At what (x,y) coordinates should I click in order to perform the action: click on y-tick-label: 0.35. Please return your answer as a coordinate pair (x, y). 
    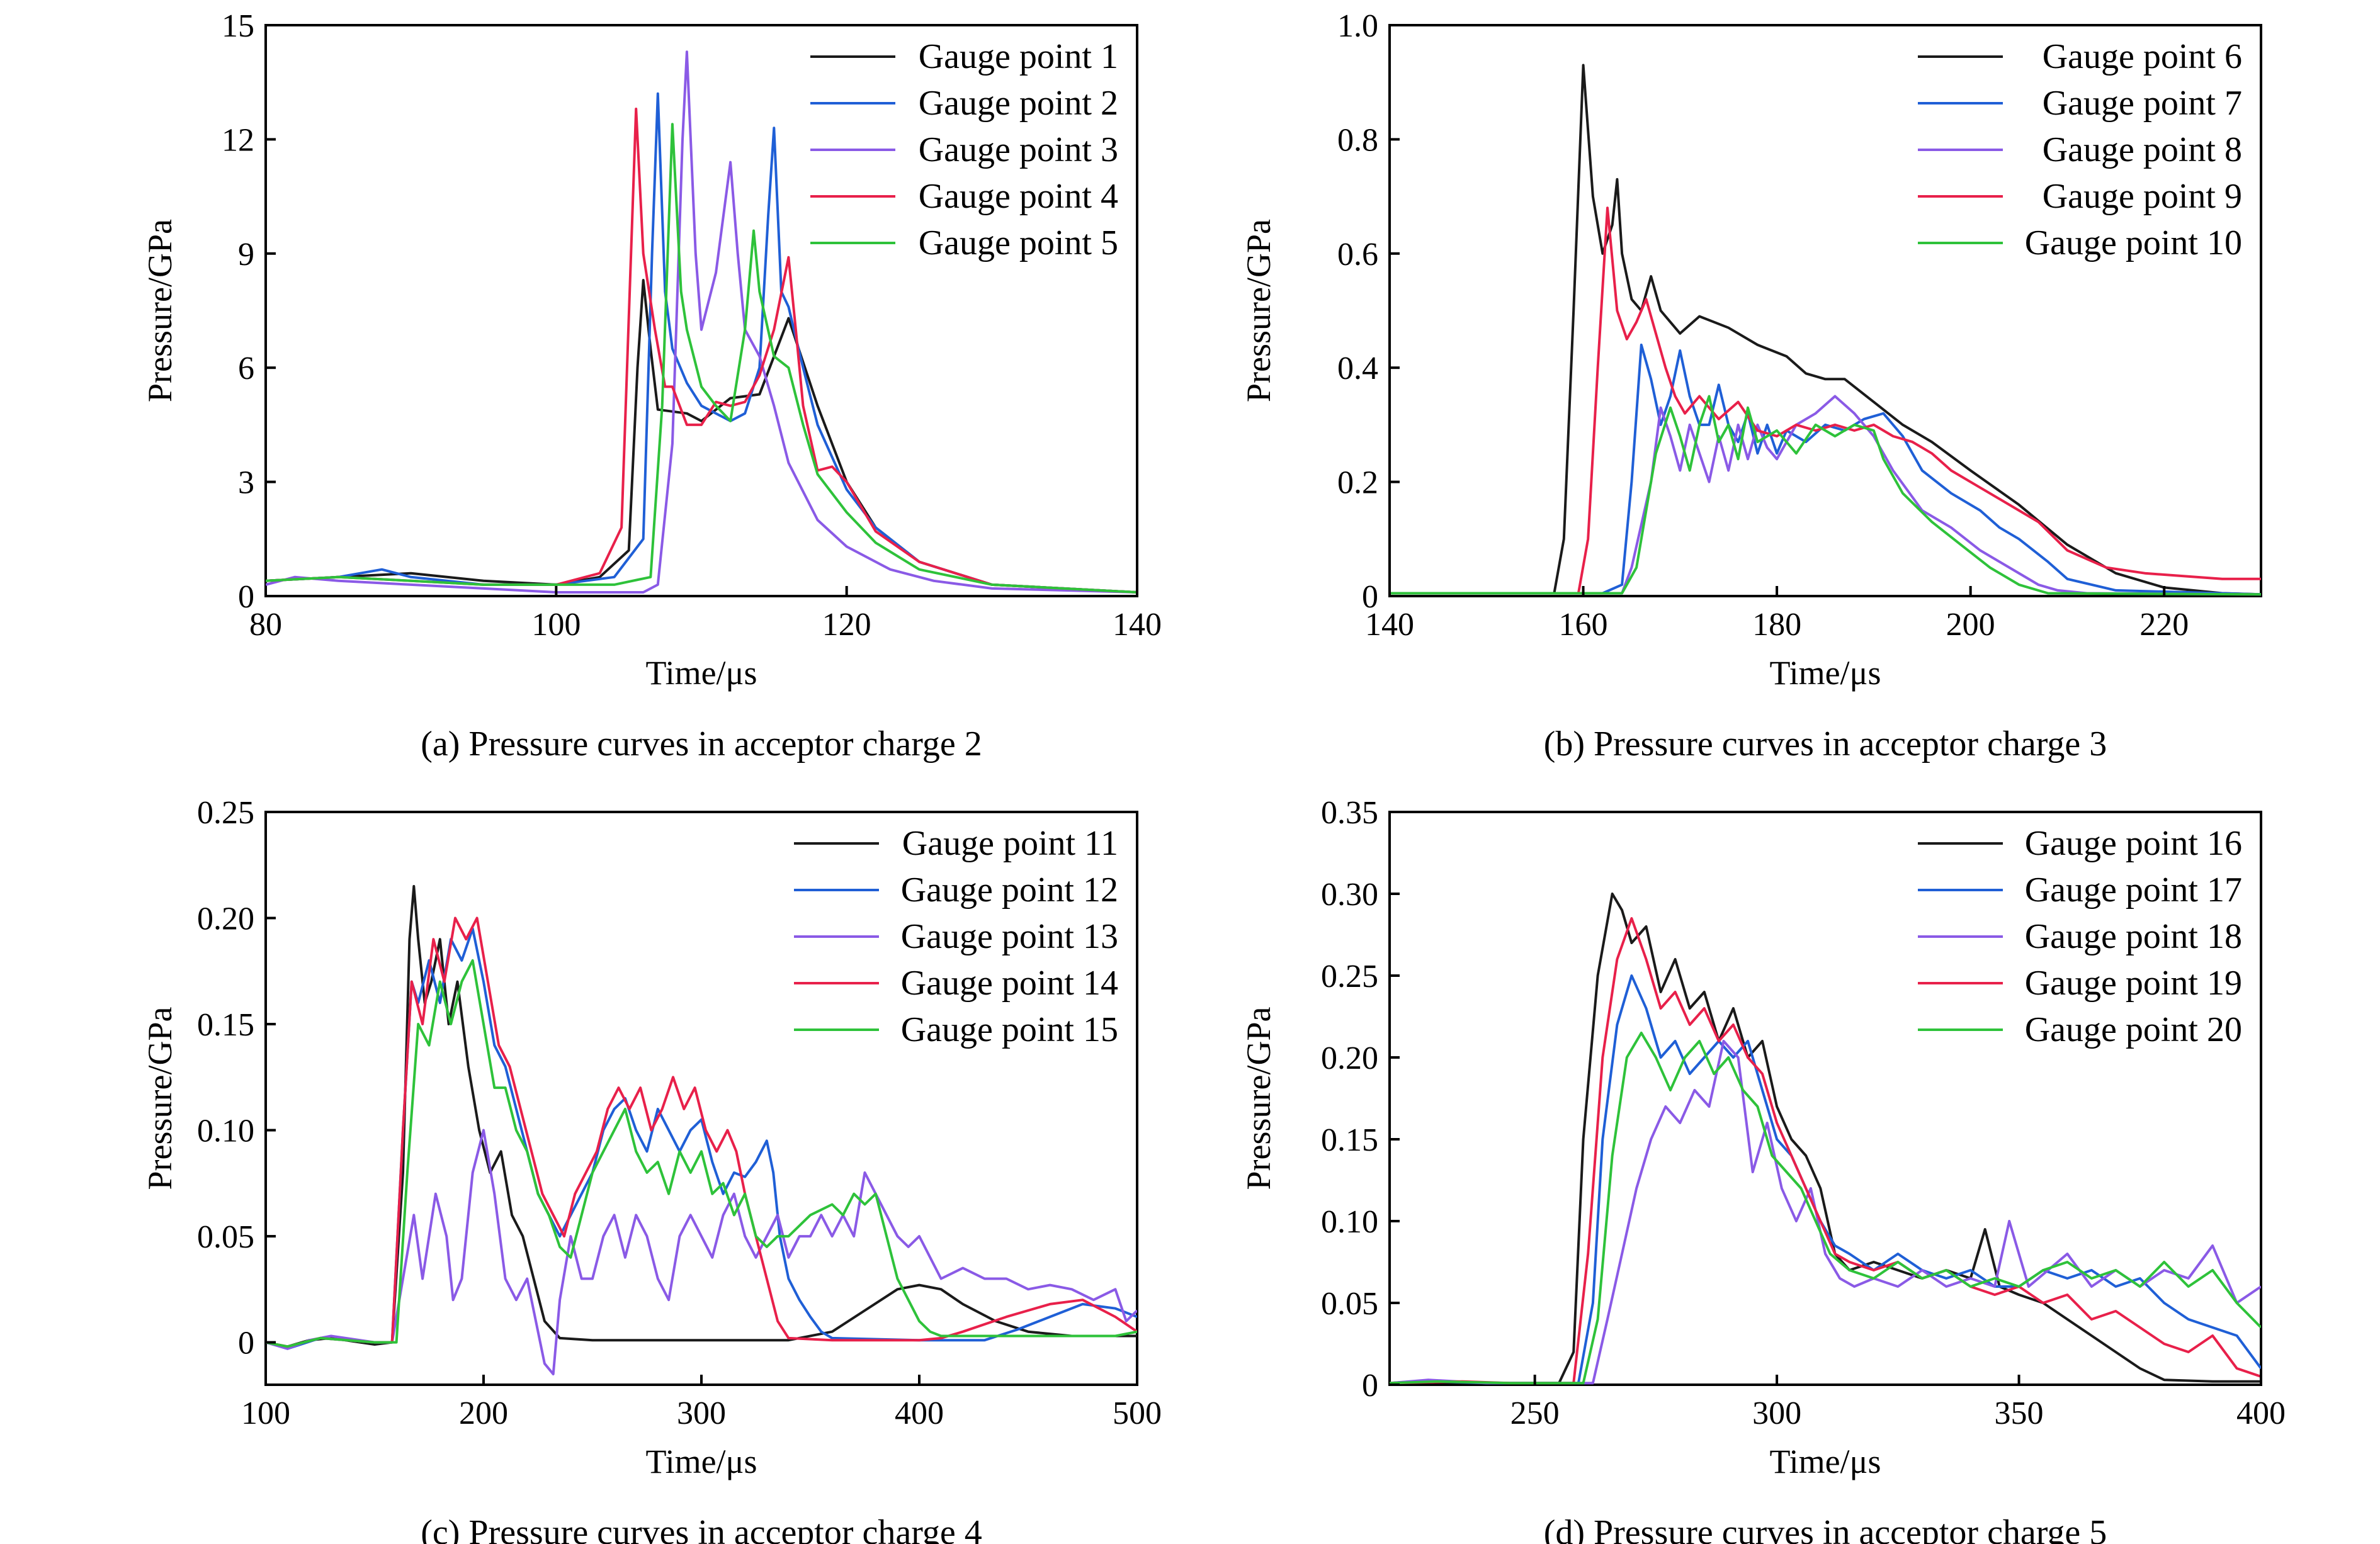
    Looking at the image, I should click on (1349, 813).